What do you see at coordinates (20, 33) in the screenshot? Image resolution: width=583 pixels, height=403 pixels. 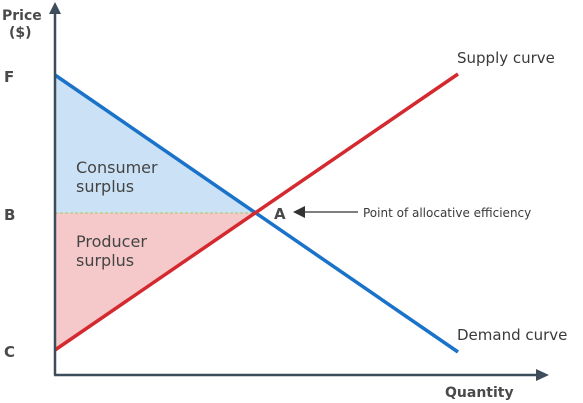 I see `y-axis-unit: ($)` at bounding box center [20, 33].